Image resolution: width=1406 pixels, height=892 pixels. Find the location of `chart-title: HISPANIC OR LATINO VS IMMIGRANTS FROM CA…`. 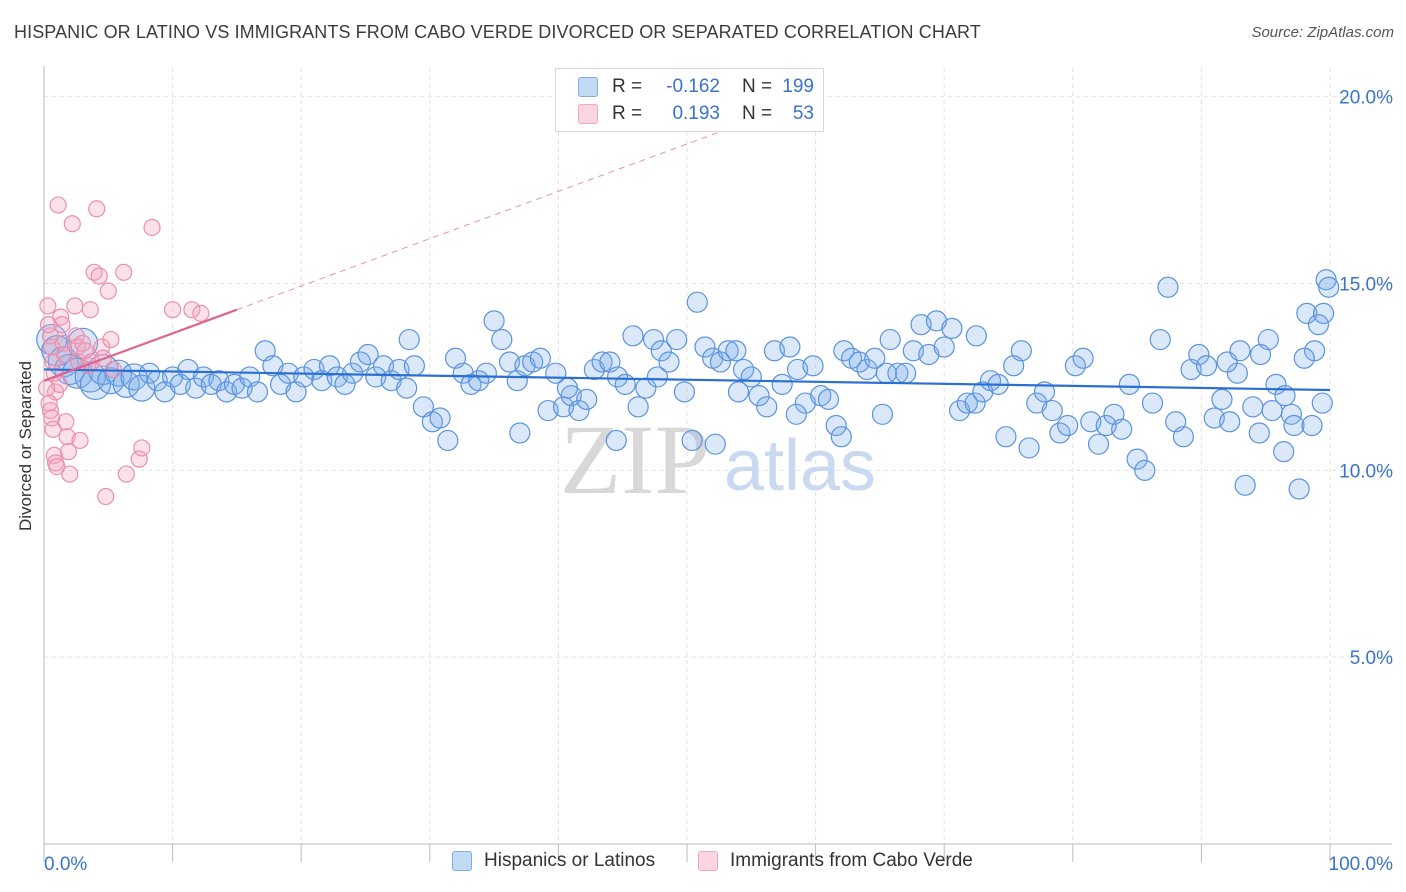

chart-title: HISPANIC OR LATINO VS IMMIGRANTS FROM CA… is located at coordinates (497, 32).